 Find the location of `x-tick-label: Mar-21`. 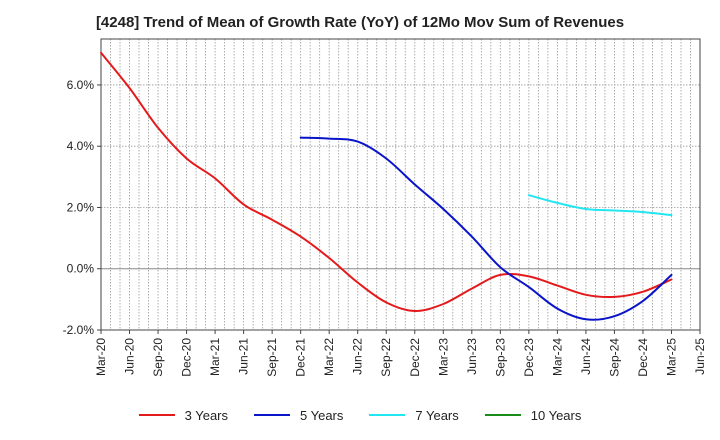

x-tick-label: Mar-21 is located at coordinates (215, 357).